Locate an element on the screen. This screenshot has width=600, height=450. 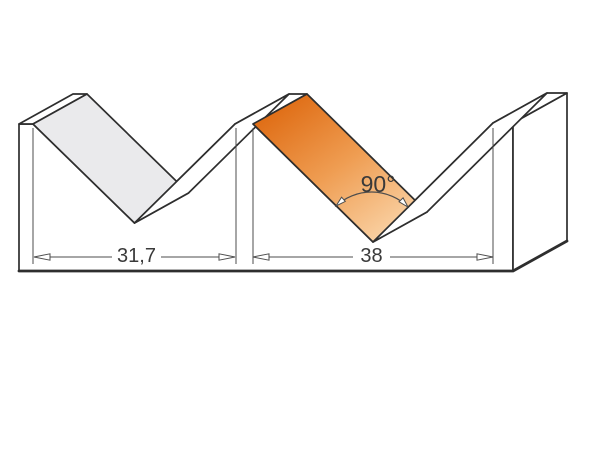
board-bottom-edge is located at coordinates (293, 256).